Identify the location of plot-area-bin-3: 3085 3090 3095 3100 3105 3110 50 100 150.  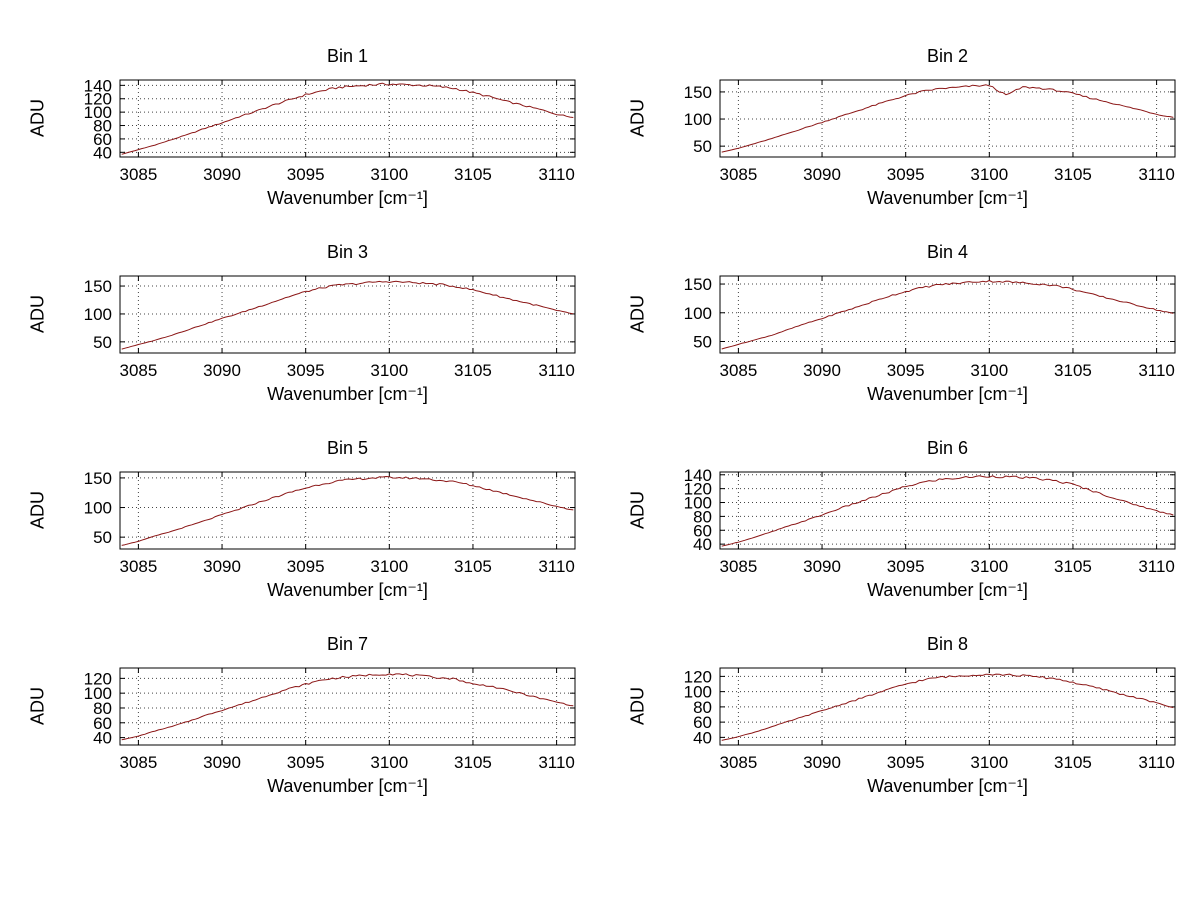
(330, 327).